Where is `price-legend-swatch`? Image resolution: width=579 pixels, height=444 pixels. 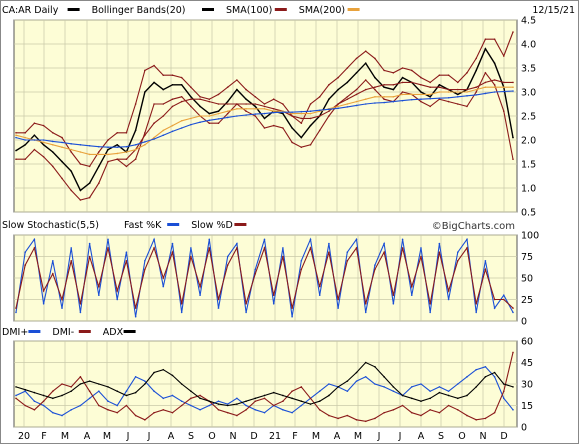
price-legend-swatch is located at coordinates (208, 9).